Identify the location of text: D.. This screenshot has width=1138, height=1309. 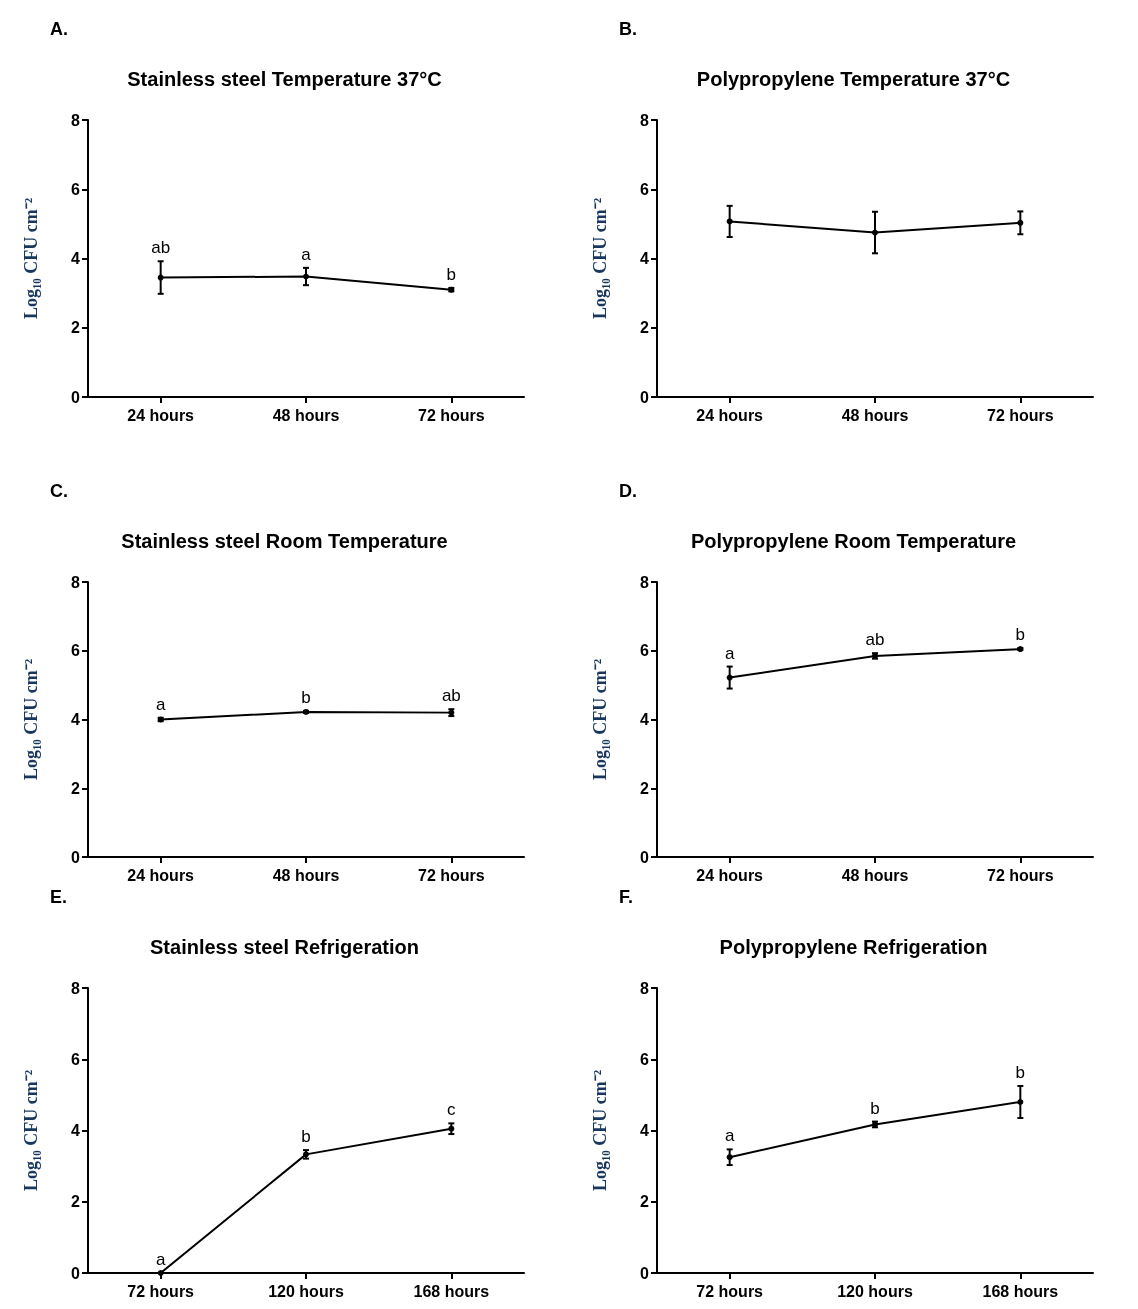
(628, 491).